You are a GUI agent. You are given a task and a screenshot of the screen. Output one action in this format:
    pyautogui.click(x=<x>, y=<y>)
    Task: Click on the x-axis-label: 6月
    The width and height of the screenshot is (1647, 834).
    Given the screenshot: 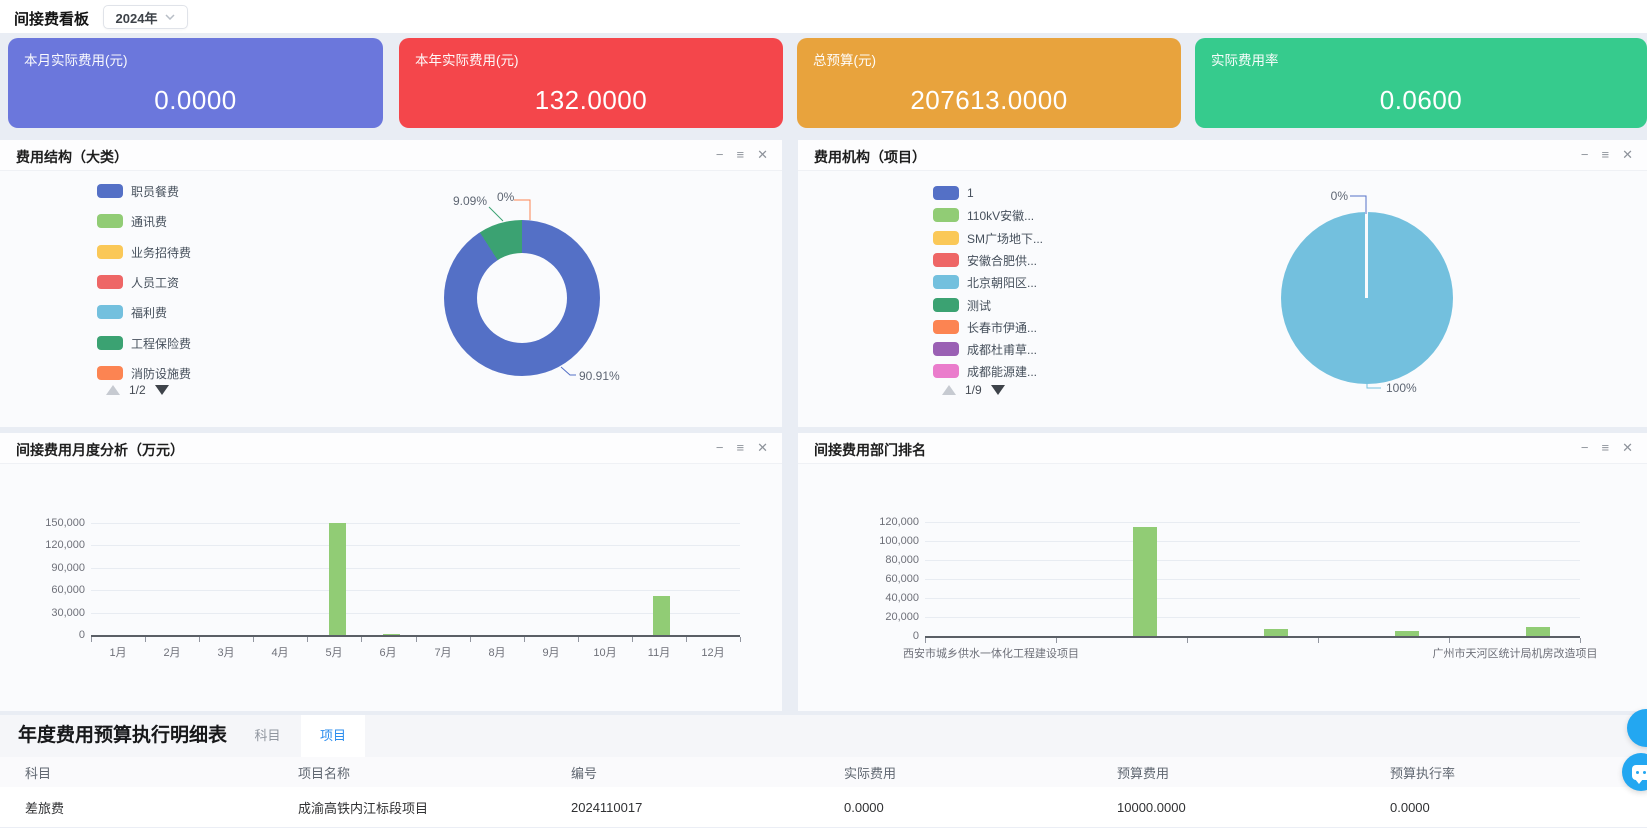 What is the action you would take?
    pyautogui.click(x=388, y=653)
    